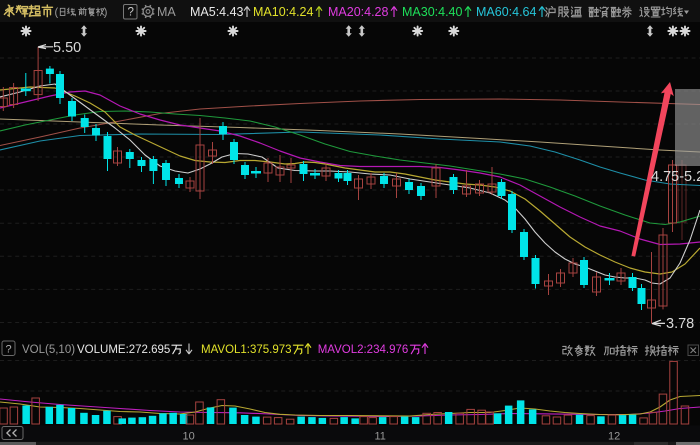 This screenshot has height=445, width=700. What do you see at coordinates (358, 12) in the screenshot?
I see `svg-text: MA20:4.28` at bounding box center [358, 12].